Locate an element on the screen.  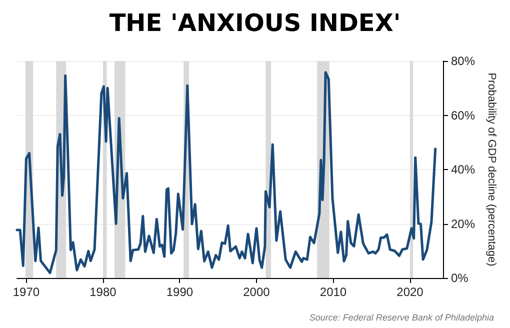
y-tick-label: 80% is located at coordinates (463, 61).